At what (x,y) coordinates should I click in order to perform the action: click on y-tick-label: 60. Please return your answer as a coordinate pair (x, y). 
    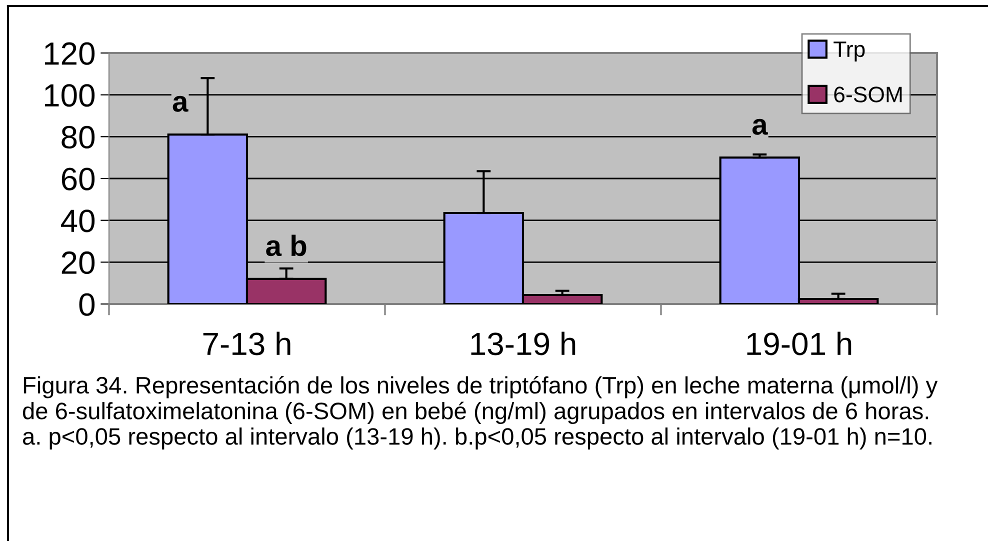
    Looking at the image, I should click on (78, 179).